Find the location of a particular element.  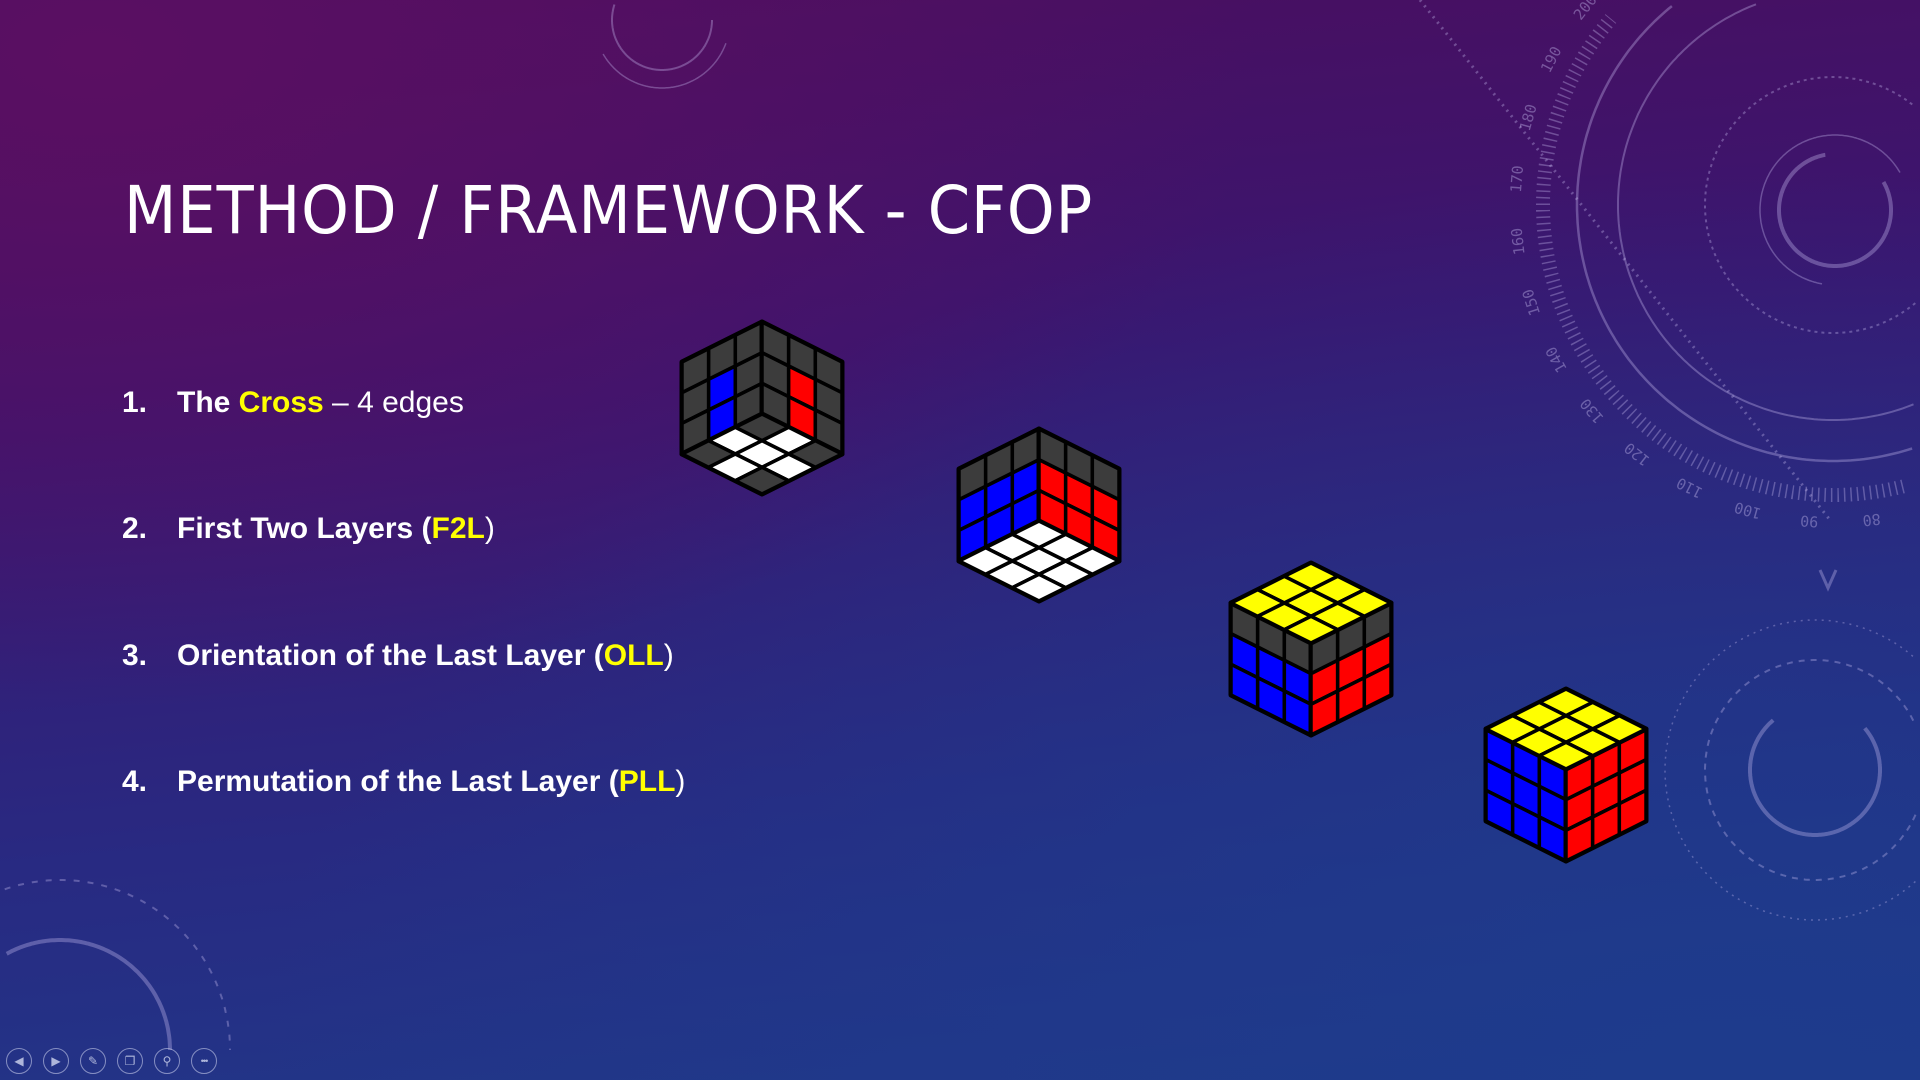

slides-overview-button: ❐ is located at coordinates (130, 1061).